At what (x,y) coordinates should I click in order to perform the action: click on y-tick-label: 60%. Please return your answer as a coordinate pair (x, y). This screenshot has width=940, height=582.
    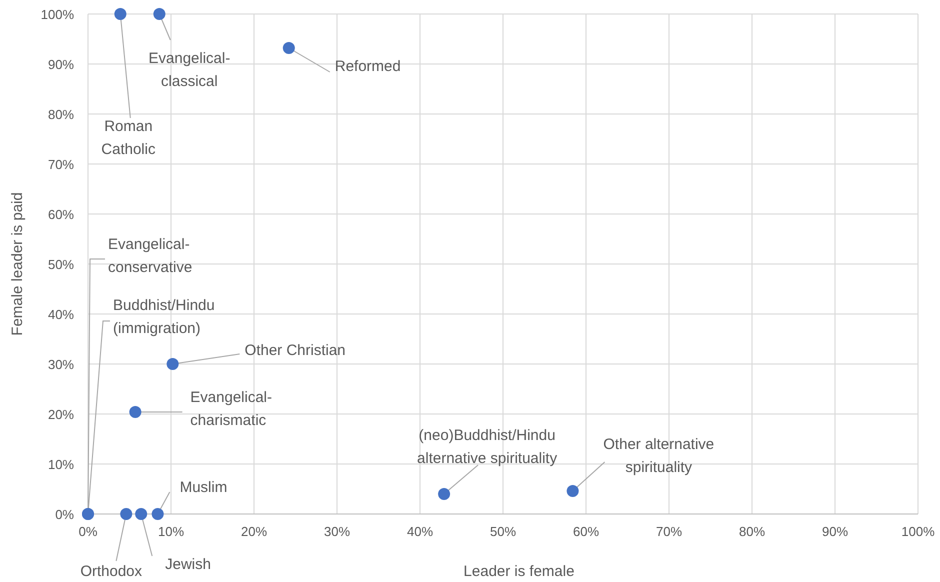
    Looking at the image, I should click on (61, 214).